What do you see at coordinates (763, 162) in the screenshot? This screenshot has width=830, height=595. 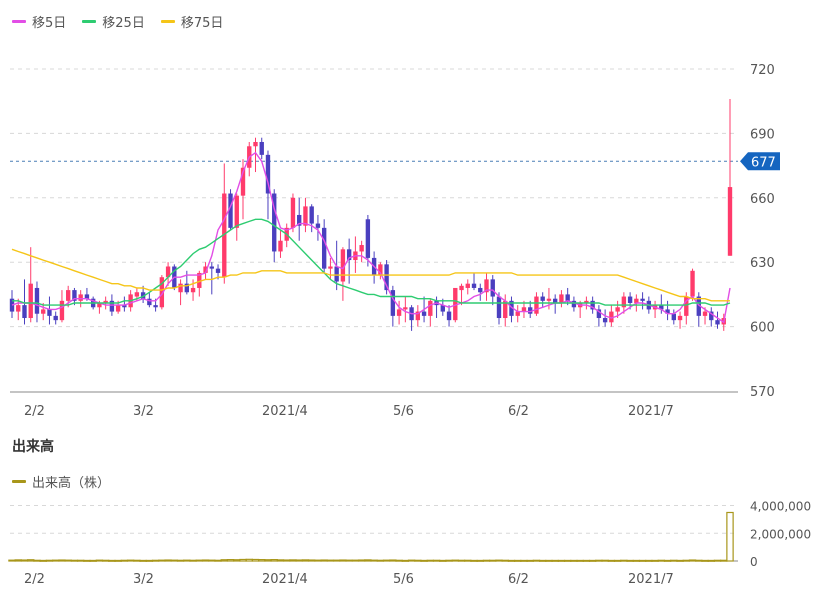 I see `current-price-badge-text: 677` at bounding box center [763, 162].